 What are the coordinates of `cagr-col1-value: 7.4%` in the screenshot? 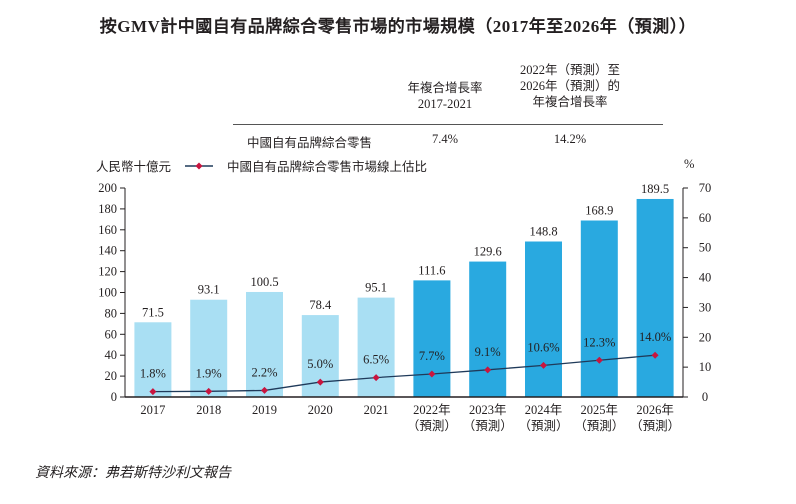 It's located at (445, 139).